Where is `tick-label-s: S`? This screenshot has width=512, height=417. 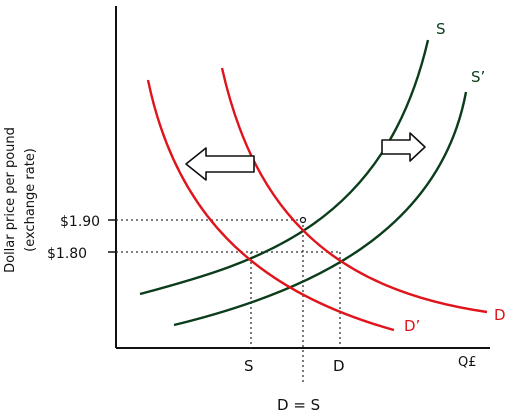
tick-label-s: S is located at coordinates (249, 366).